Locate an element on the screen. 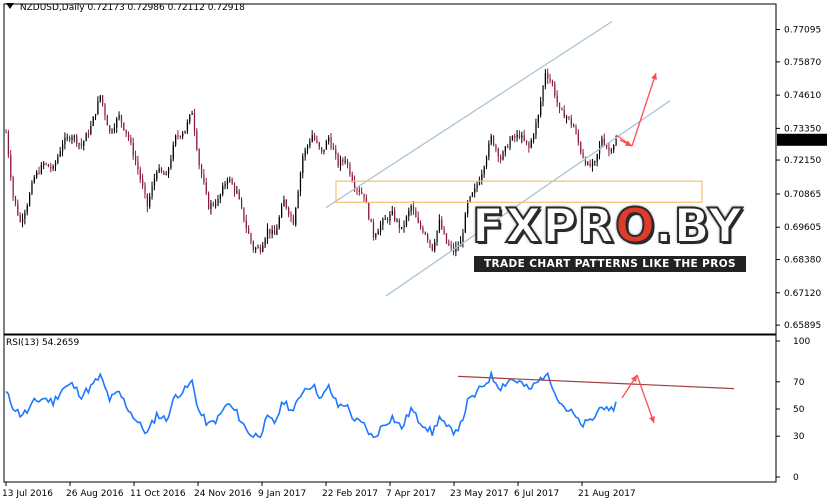 Image resolution: width=829 pixels, height=504 pixels. y-tick-label: 0.65895 is located at coordinates (802, 326).